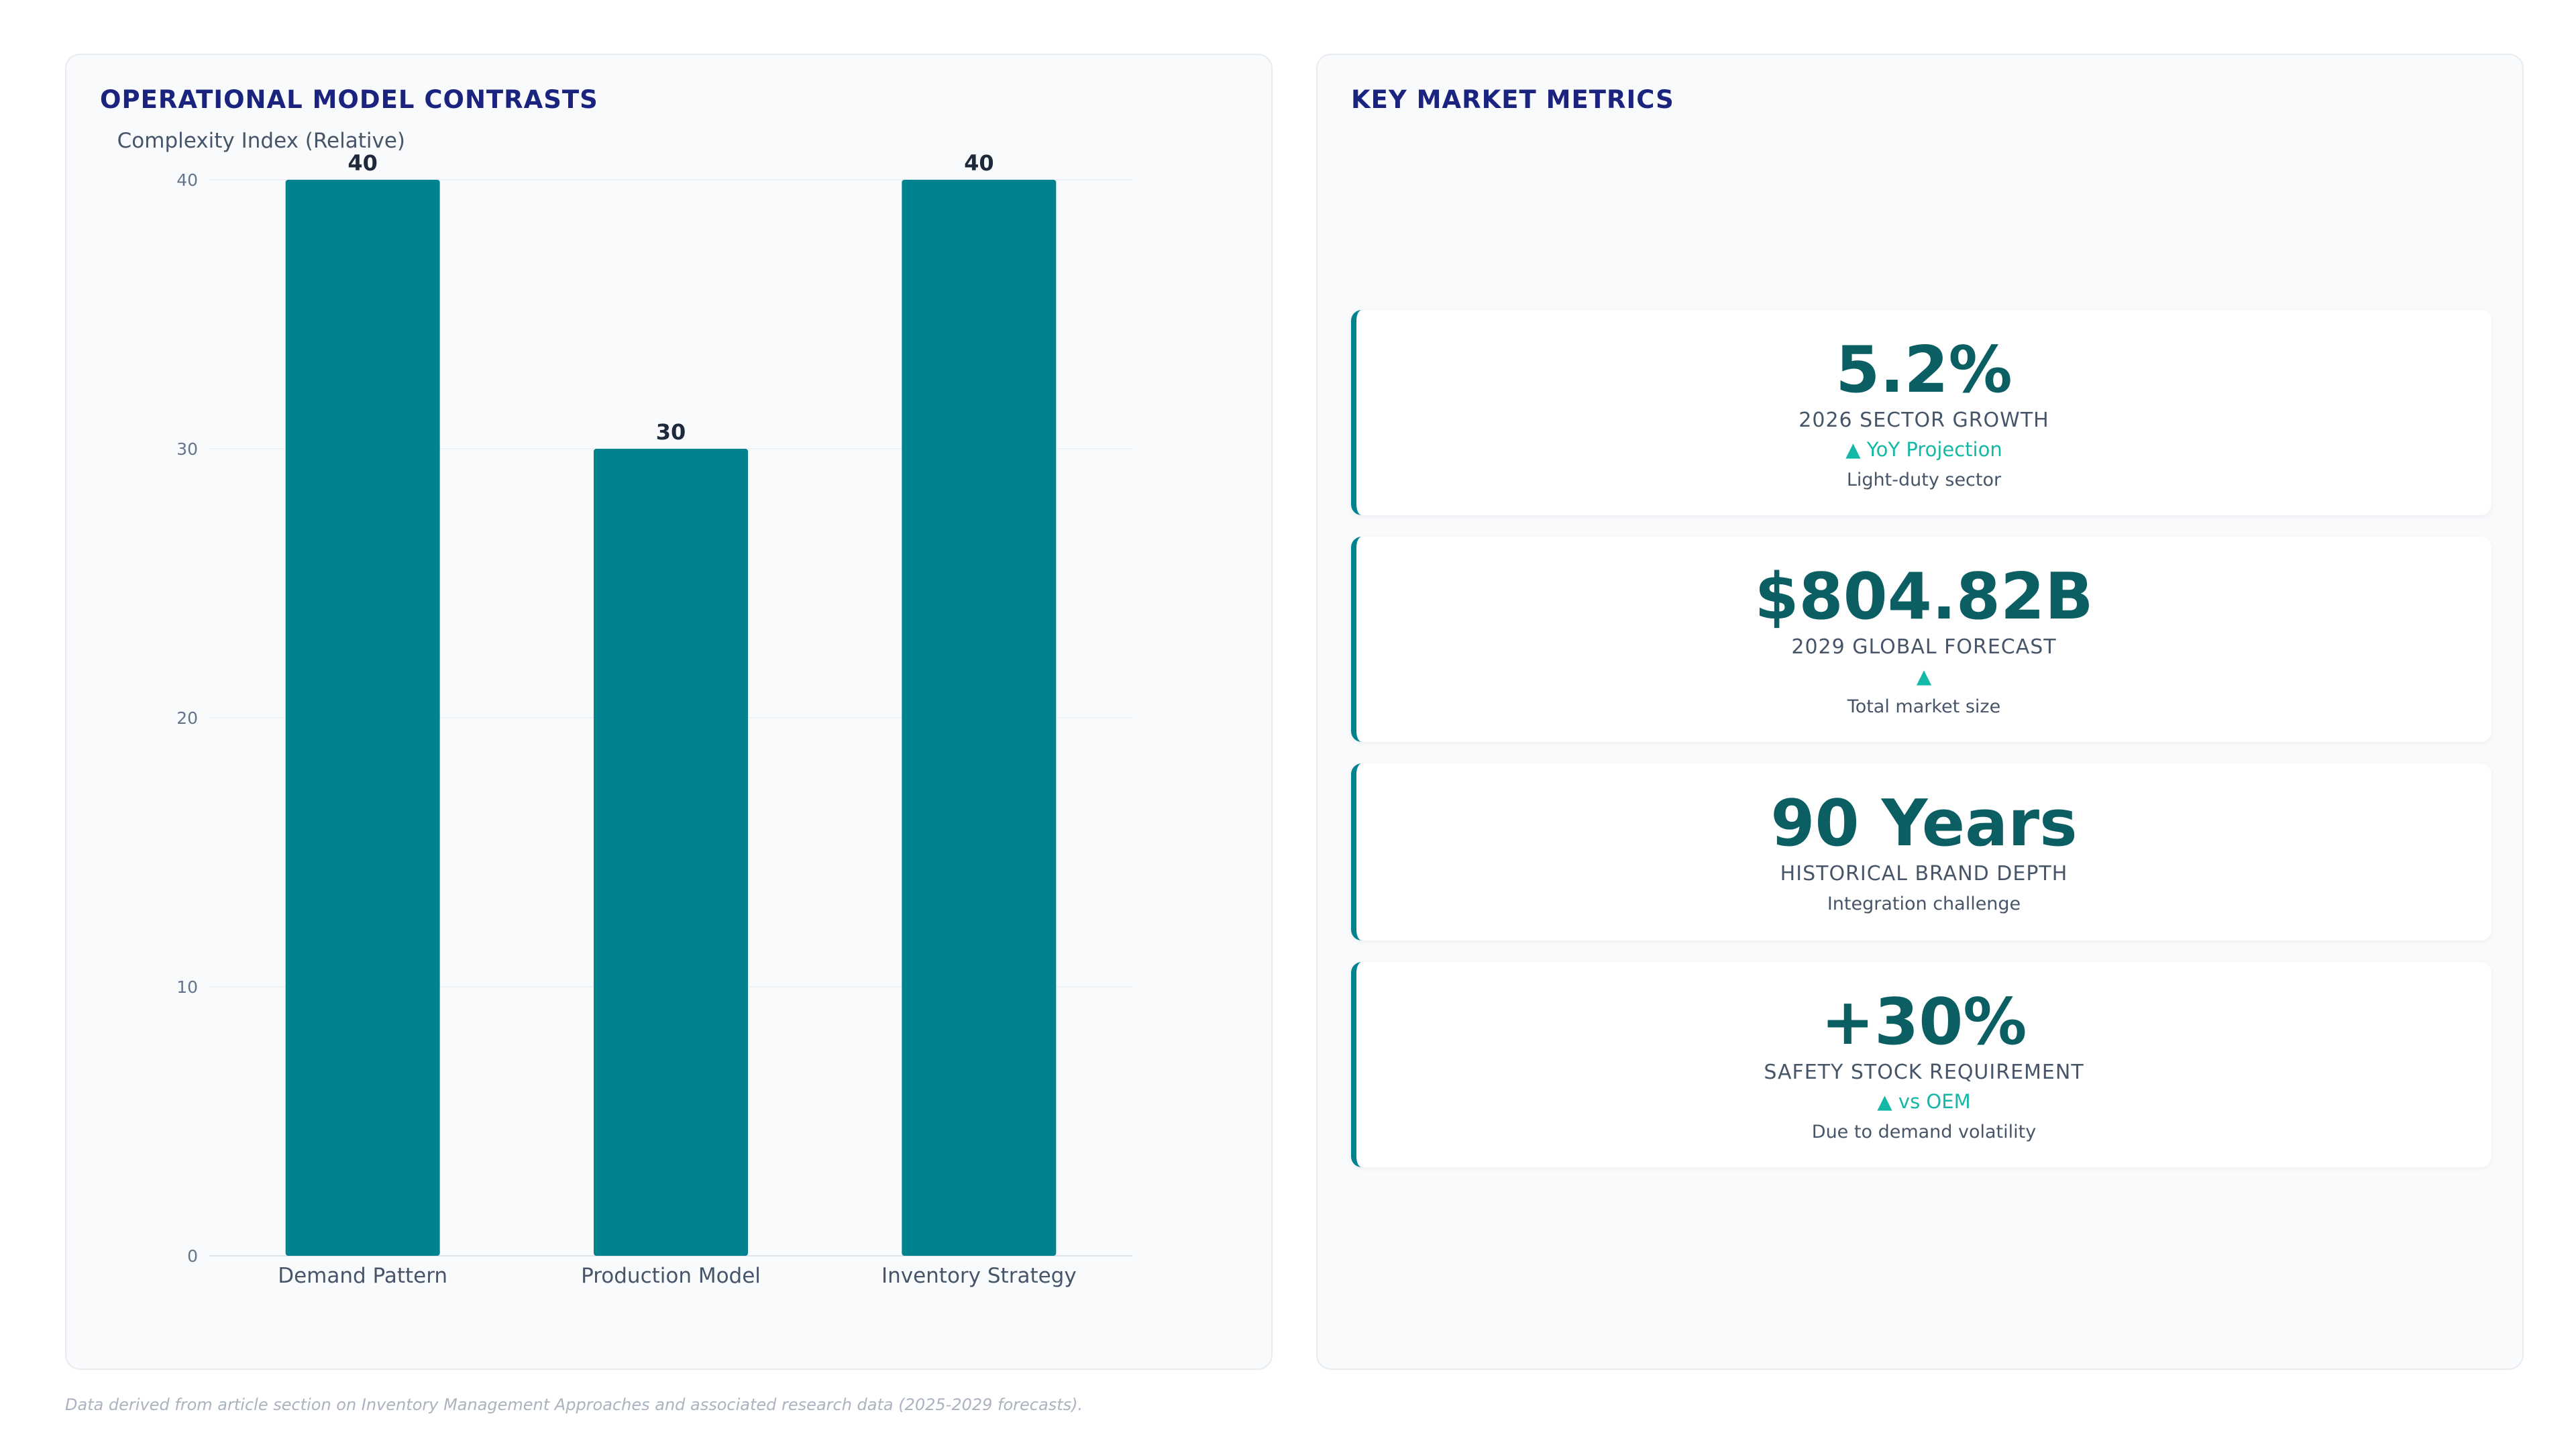 The width and height of the screenshot is (2576, 1449). What do you see at coordinates (671, 432) in the screenshot?
I see `bar-value-label: 30` at bounding box center [671, 432].